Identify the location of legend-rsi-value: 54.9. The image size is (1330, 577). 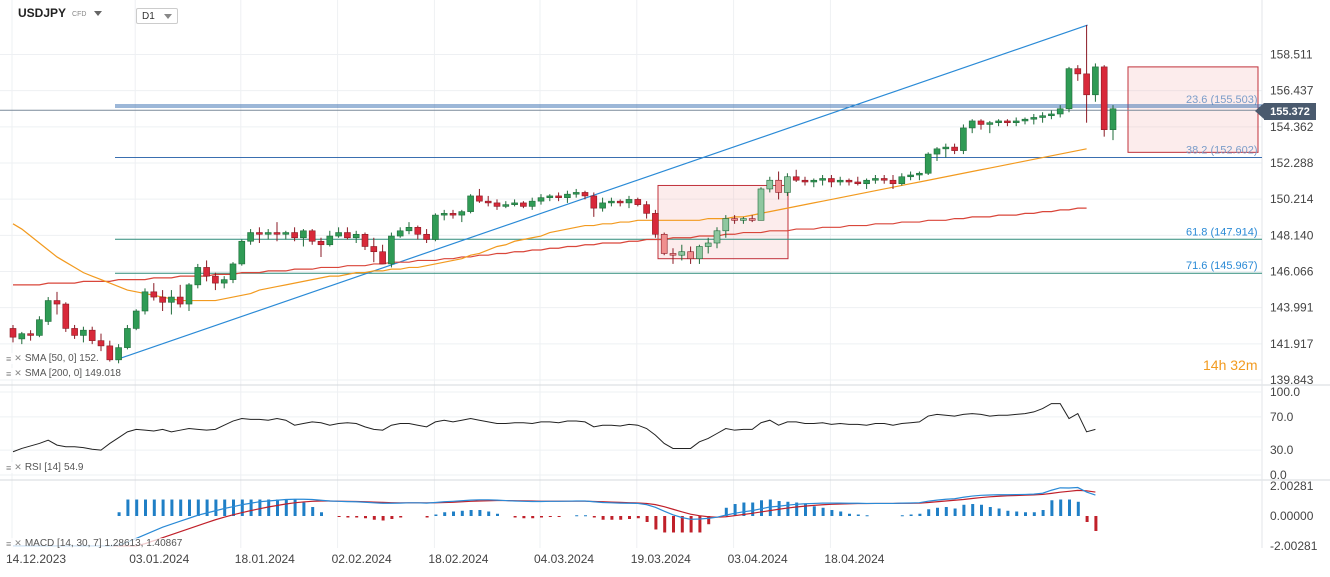
(73, 467).